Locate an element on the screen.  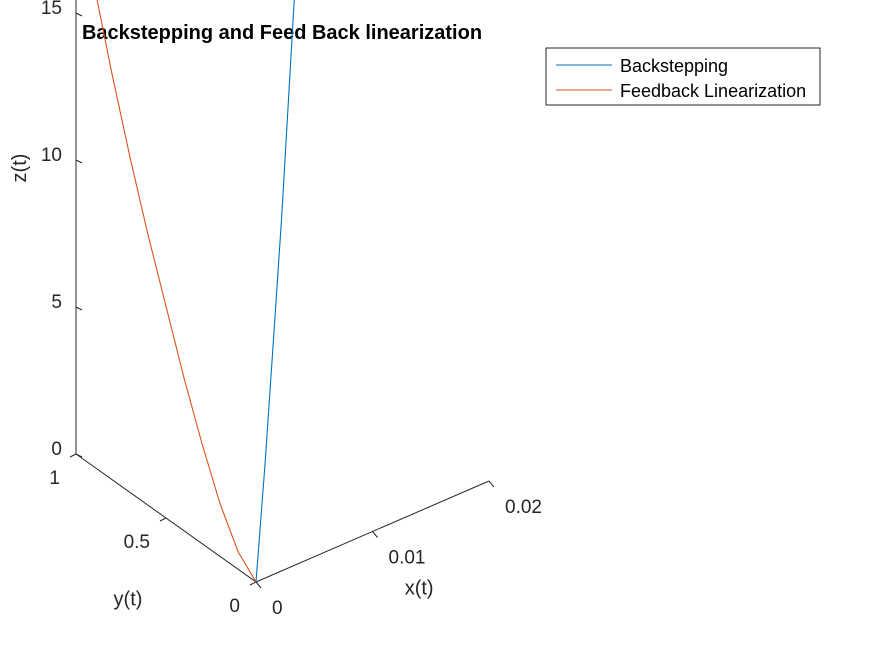
legend-label-feedback-linearization: Feedback Linearization is located at coordinates (713, 91).